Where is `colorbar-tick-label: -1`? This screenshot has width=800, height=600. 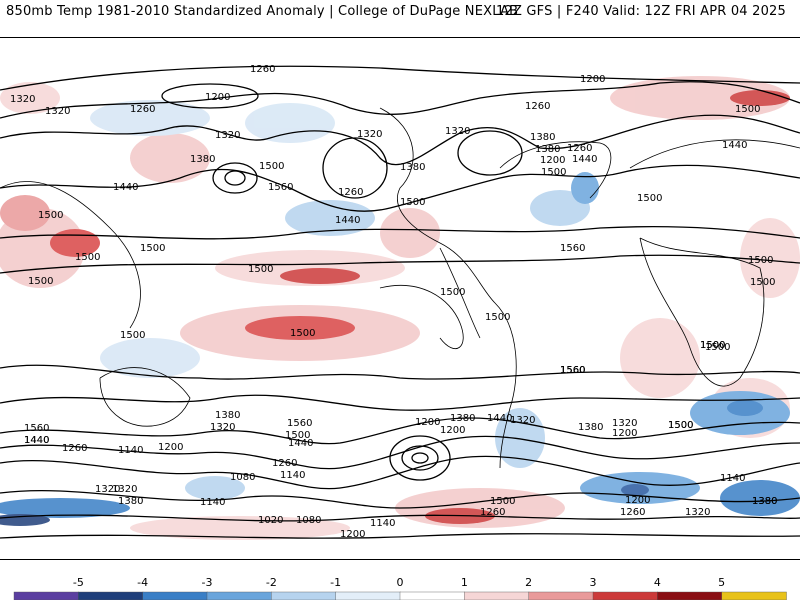 colorbar-tick-label: -1 is located at coordinates (335, 582).